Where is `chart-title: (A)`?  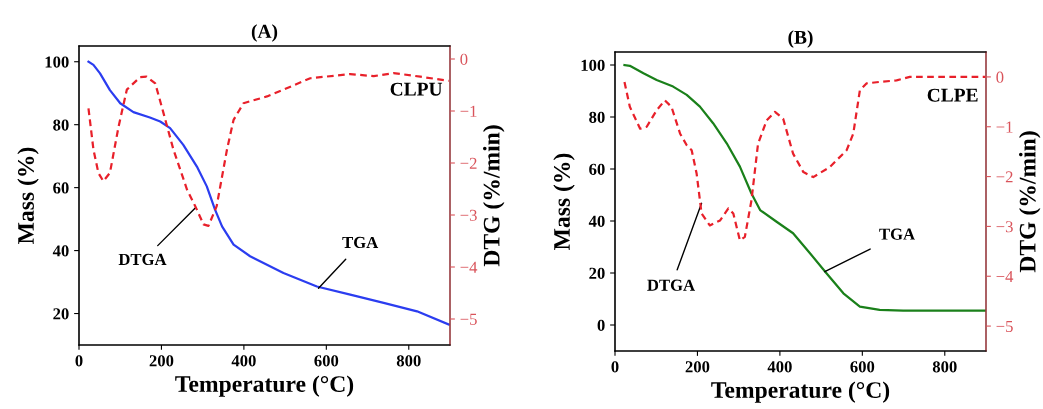
chart-title: (A) is located at coordinates (264, 33).